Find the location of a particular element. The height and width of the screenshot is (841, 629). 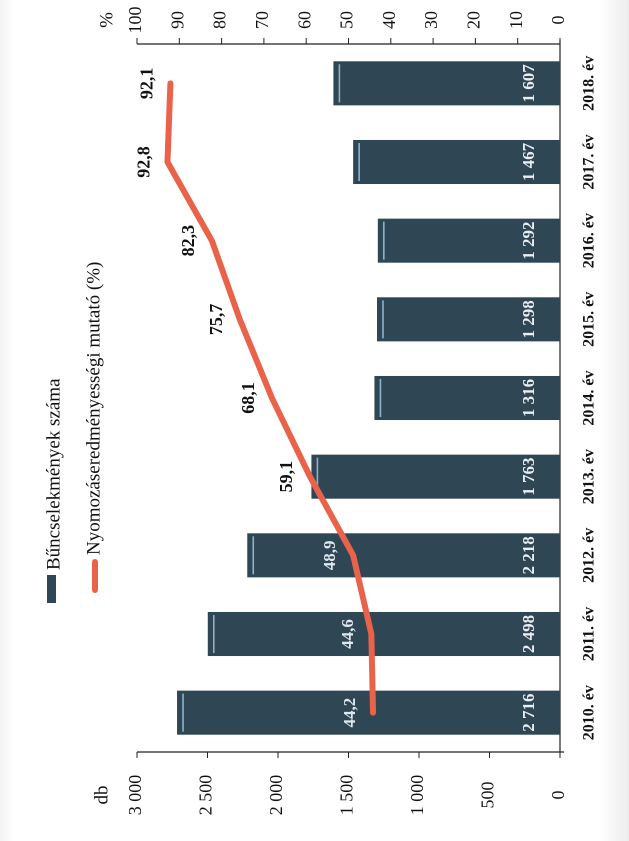

bar-value-label: 2 218 is located at coordinates (528, 555).